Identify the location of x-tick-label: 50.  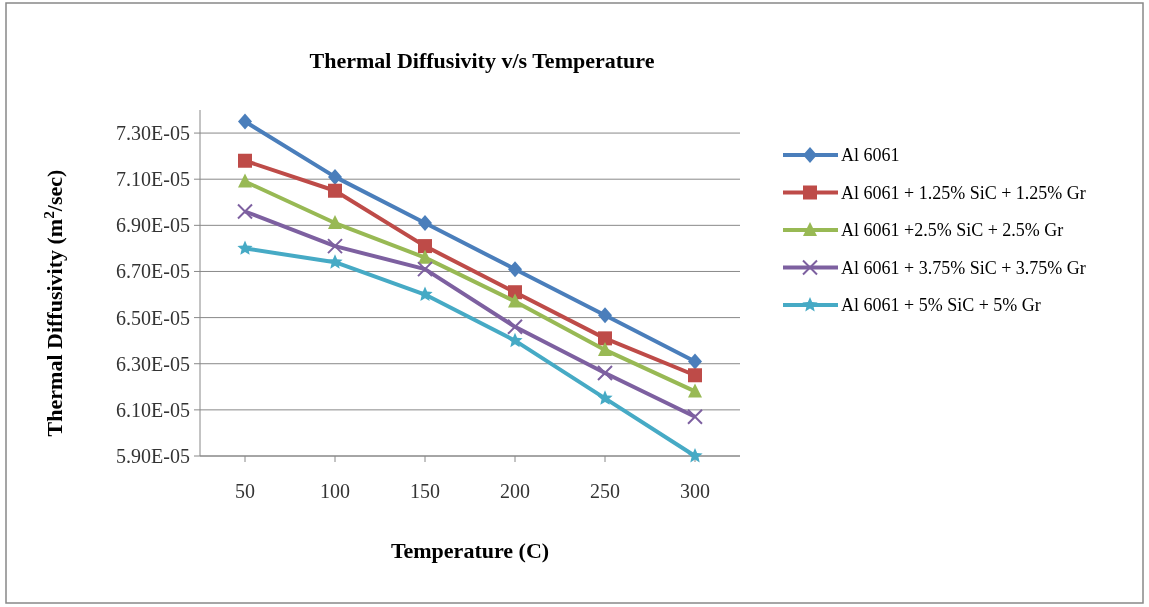
(245, 491).